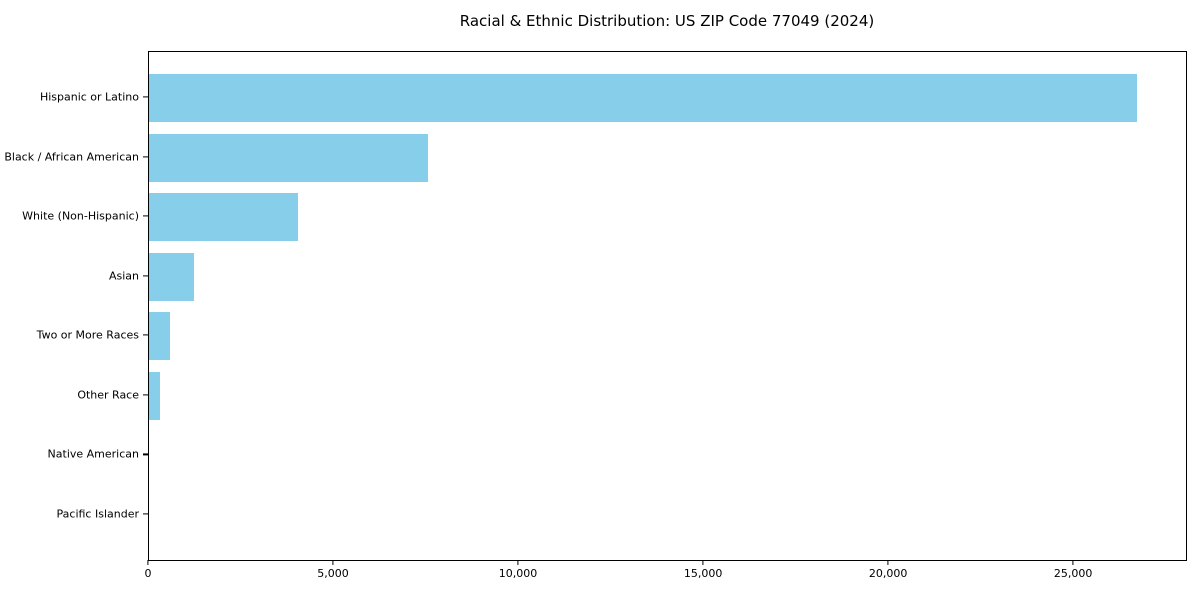 The height and width of the screenshot is (600, 1200). What do you see at coordinates (888, 573) in the screenshot?
I see `x-tick-label-20-000: 20,000` at bounding box center [888, 573].